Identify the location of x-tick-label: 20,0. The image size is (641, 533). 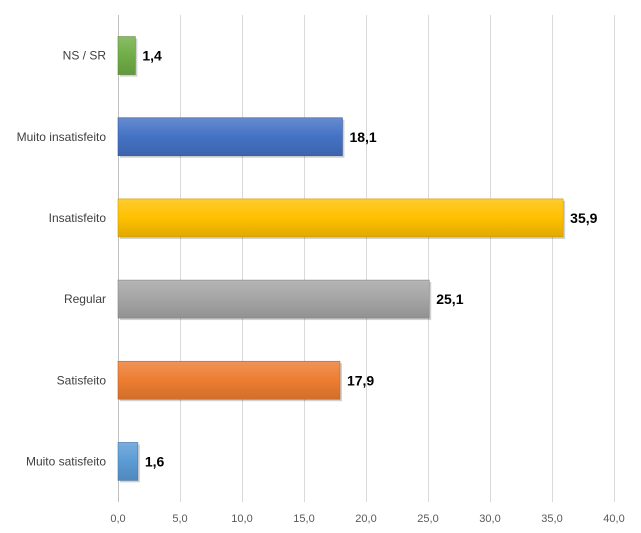
(365, 519).